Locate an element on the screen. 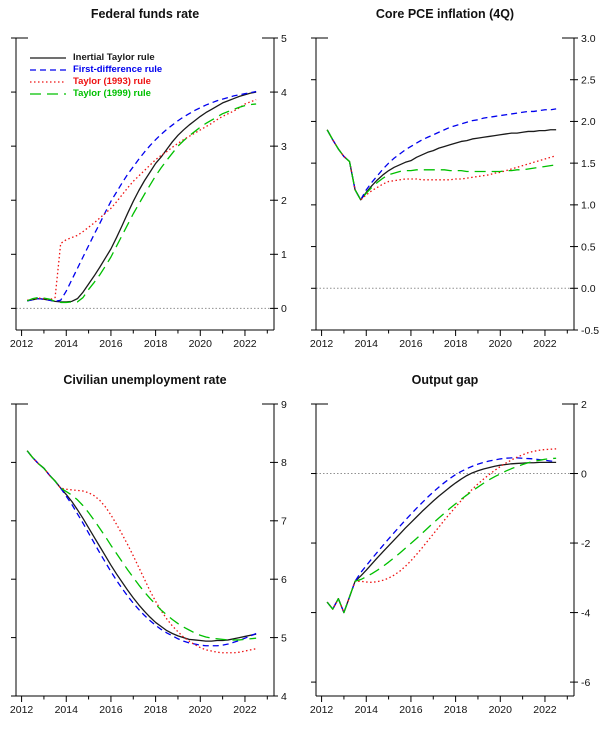 The height and width of the screenshot is (732, 600). chart-title-output-gap: Output gap is located at coordinates (445, 380).